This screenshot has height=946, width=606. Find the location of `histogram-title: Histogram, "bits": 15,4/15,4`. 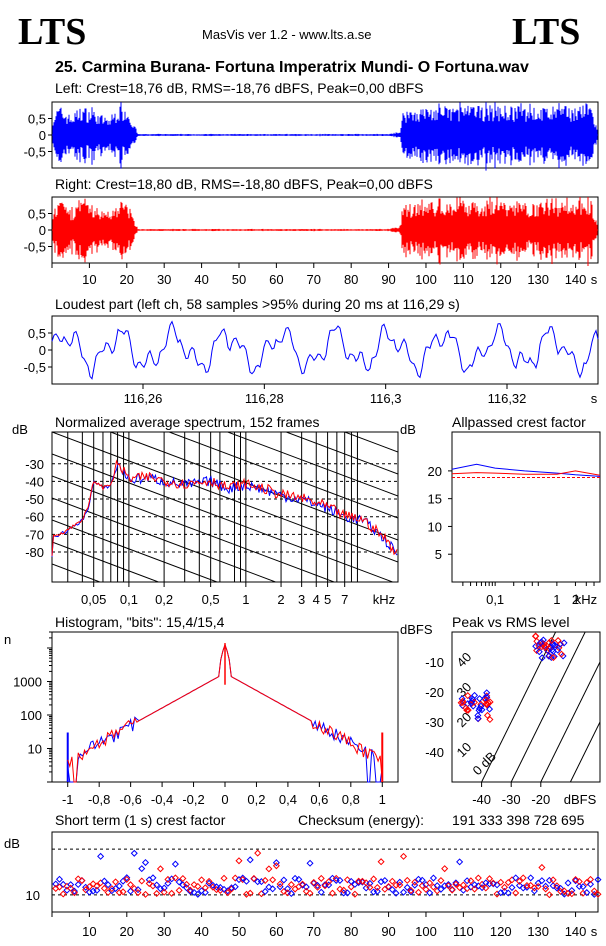

histogram-title: Histogram, "bits": 15,4/15,4 is located at coordinates (140, 622).